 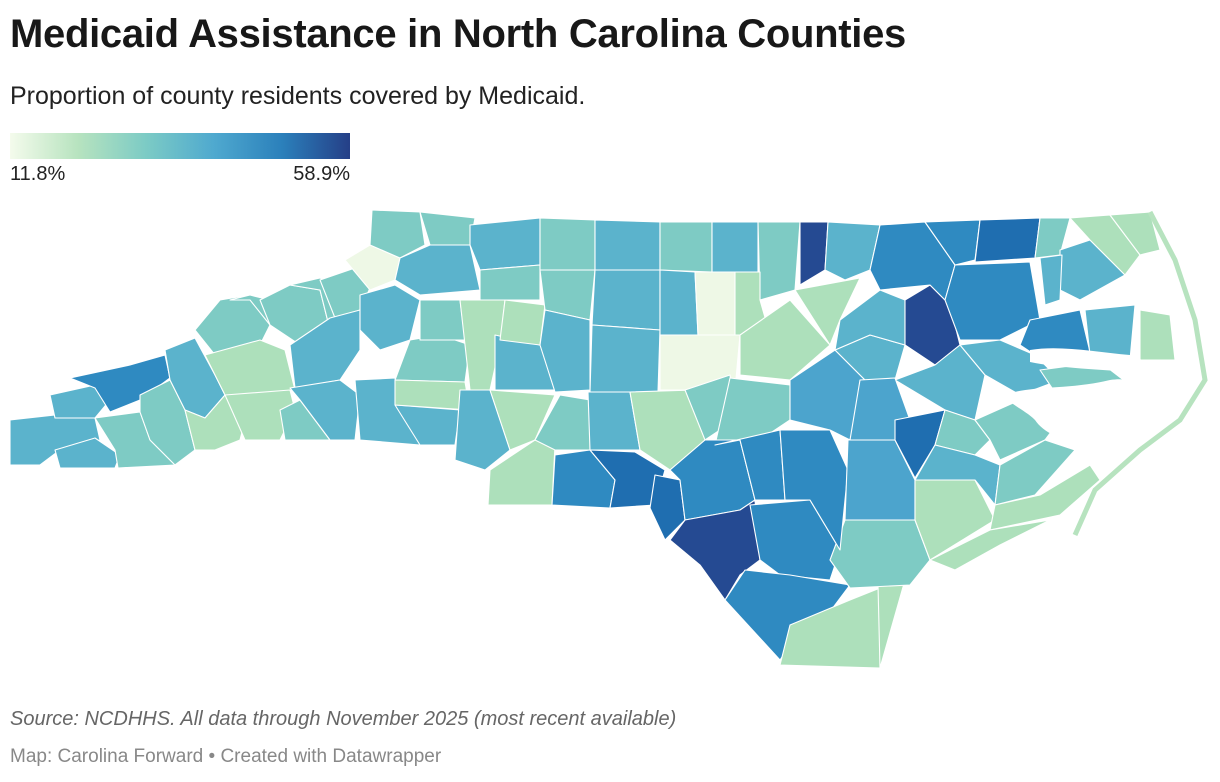 What do you see at coordinates (180, 172) in the screenshot?
I see `legend-labels: 11.8% 58.9%` at bounding box center [180, 172].